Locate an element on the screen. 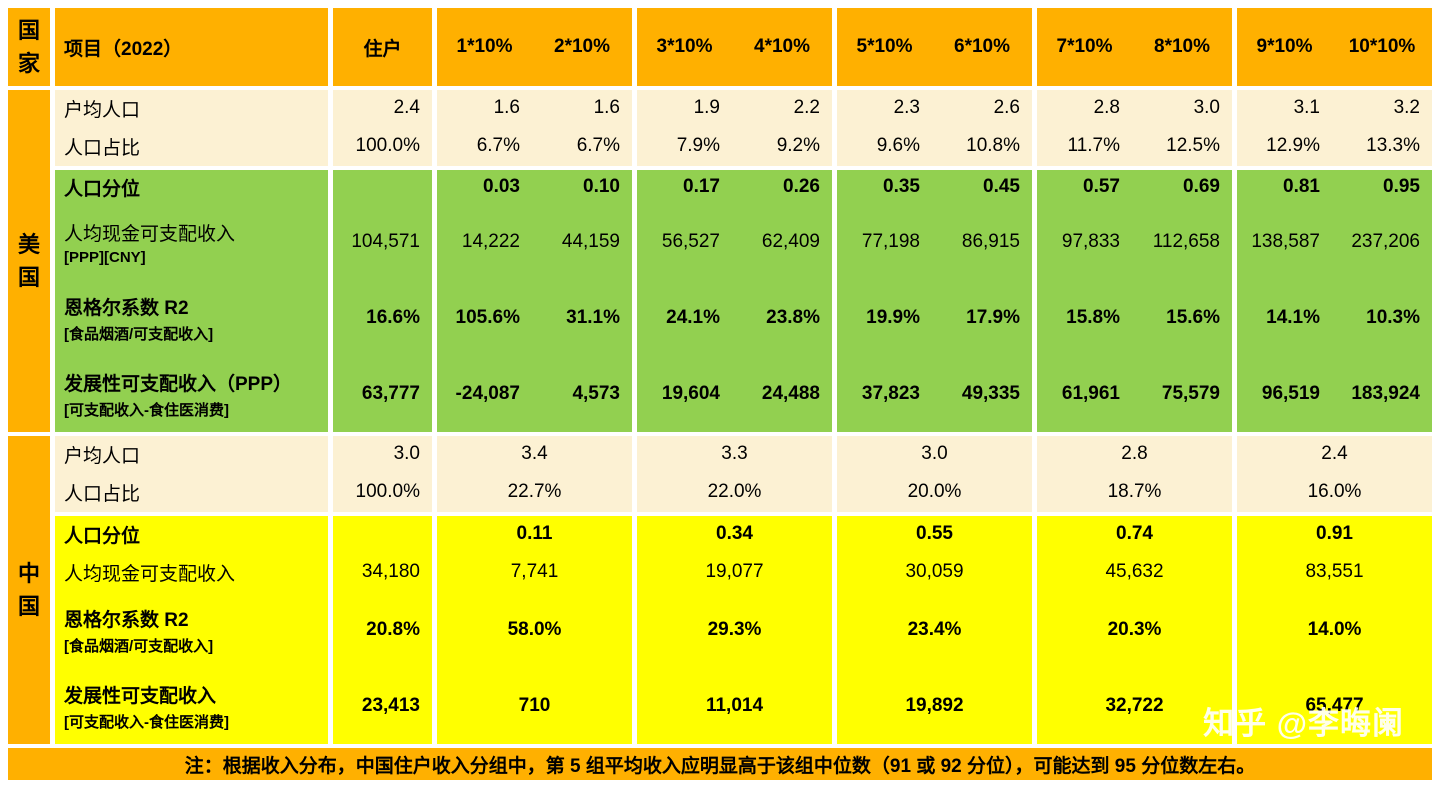  row-label-sub: [食品烟酒/可支配收入] is located at coordinates (139, 646).